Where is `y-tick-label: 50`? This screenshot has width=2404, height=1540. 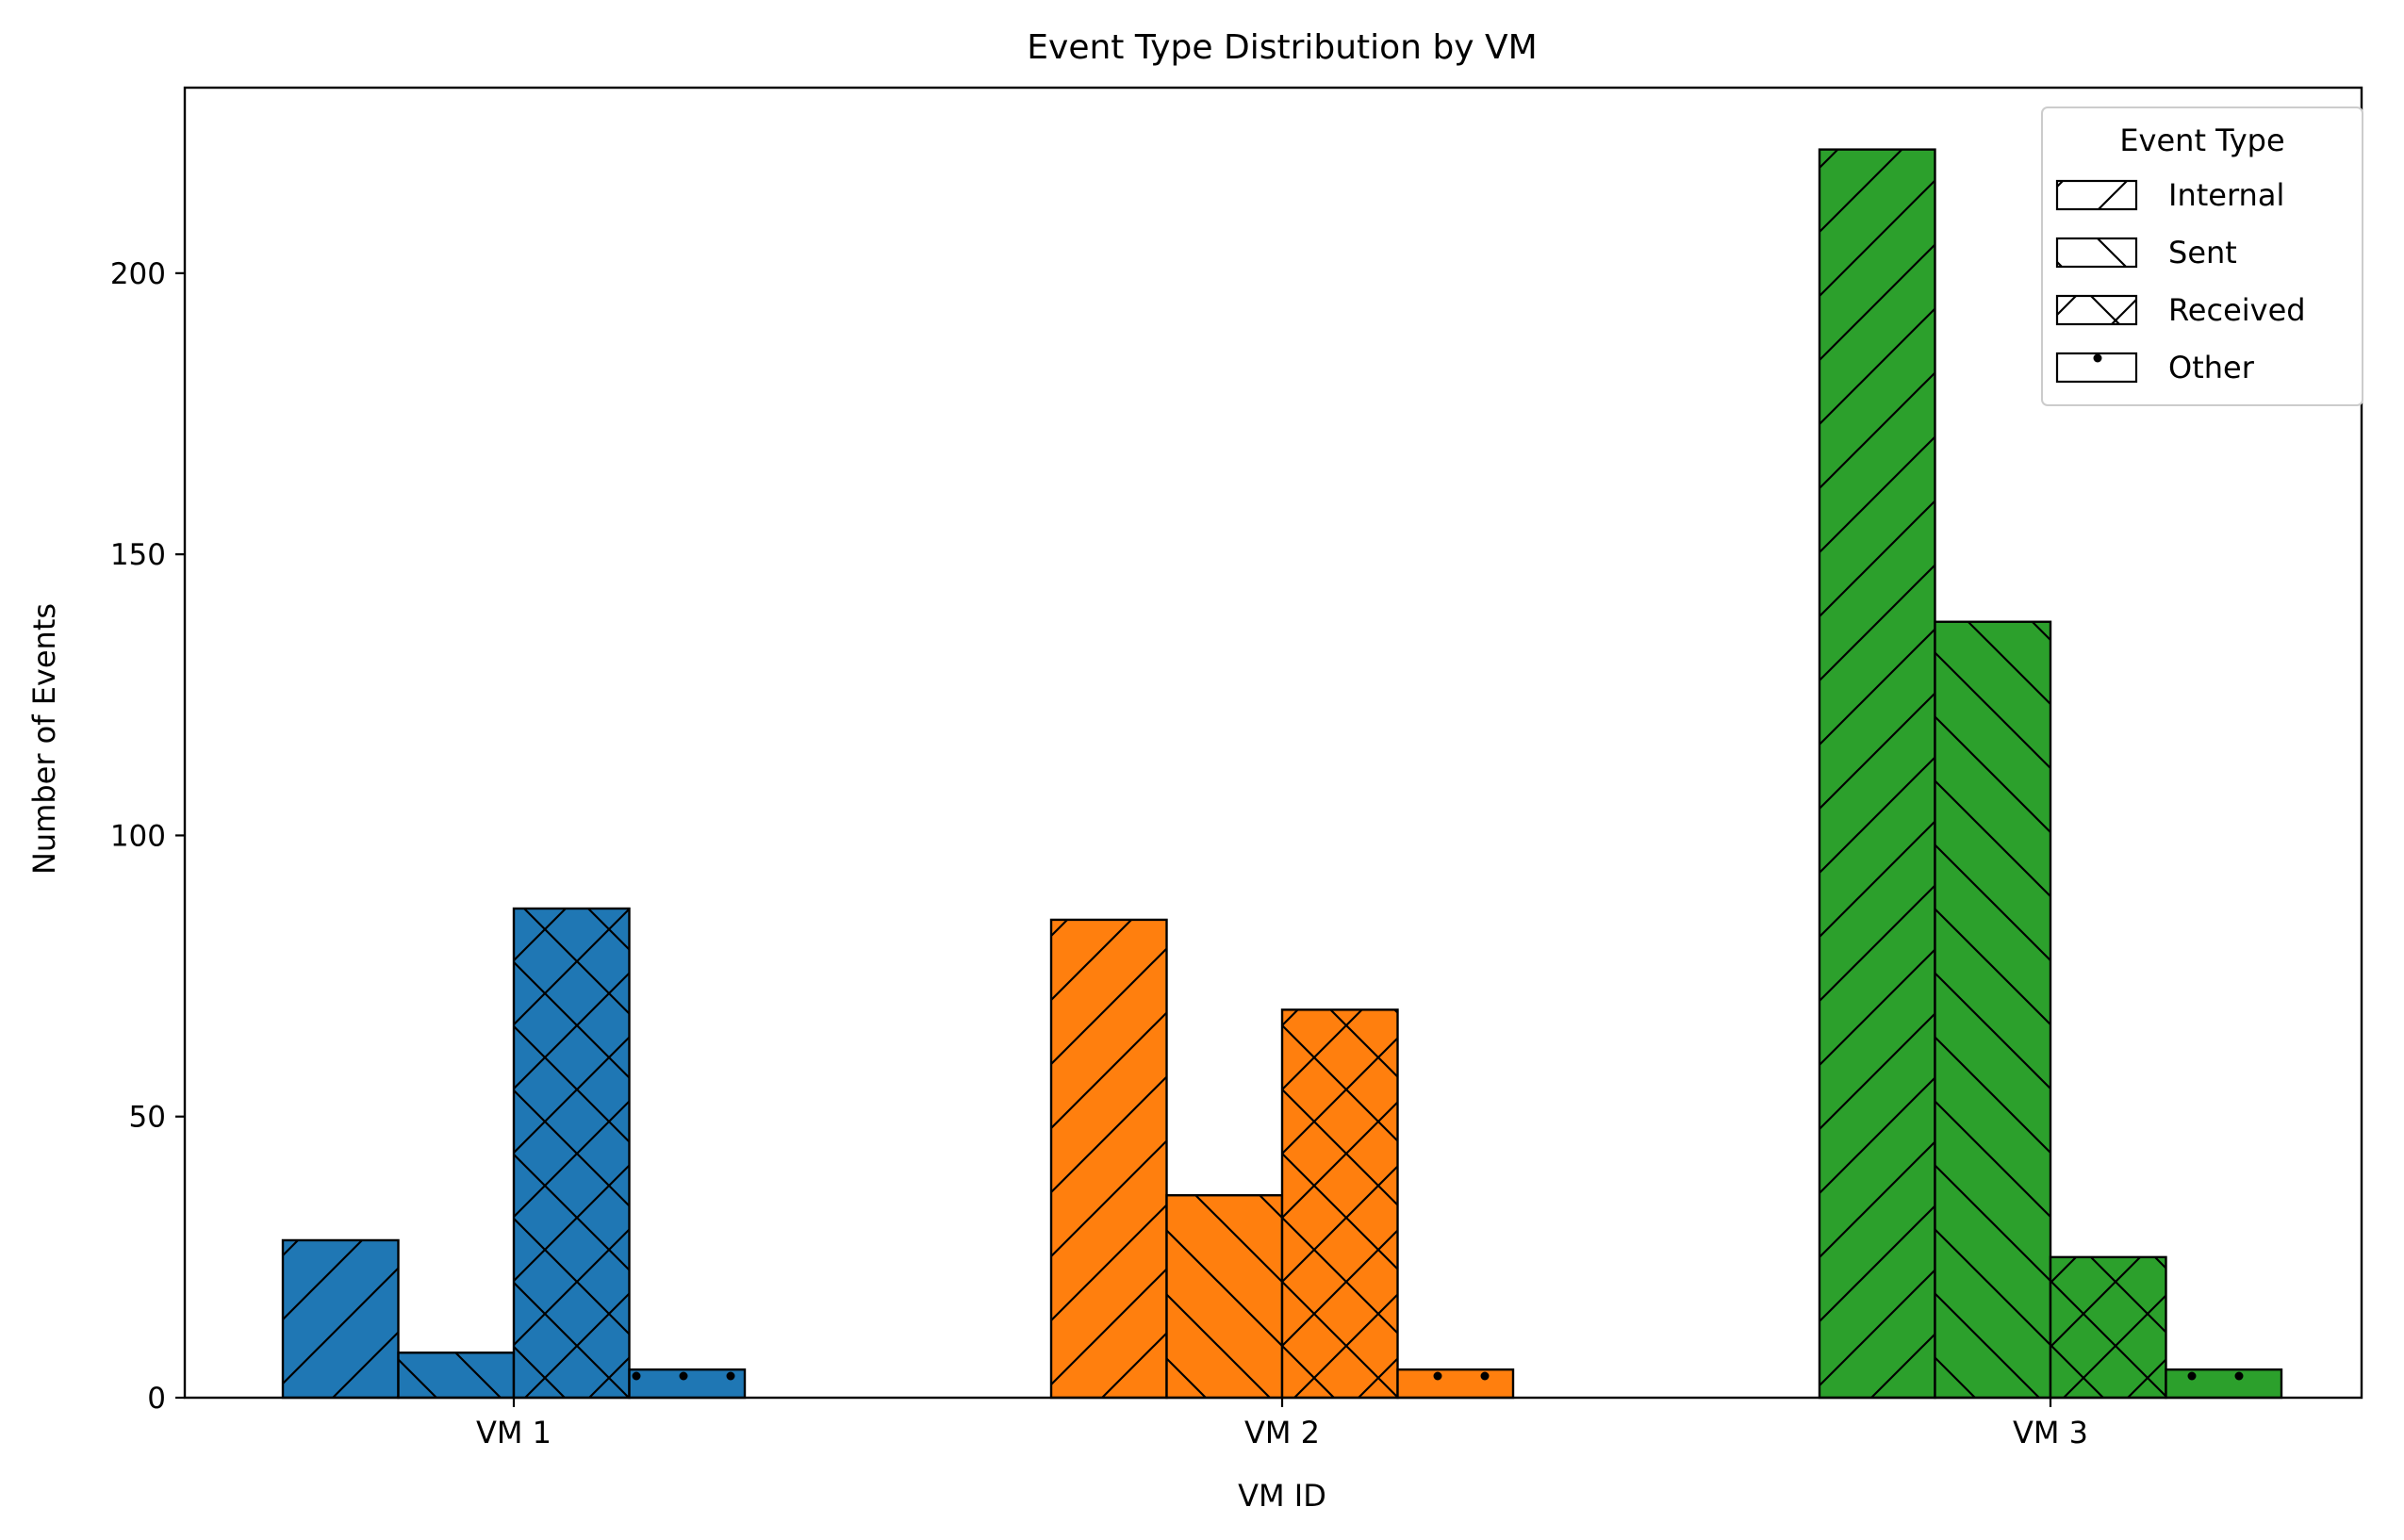 y-tick-label: 50 is located at coordinates (147, 1118).